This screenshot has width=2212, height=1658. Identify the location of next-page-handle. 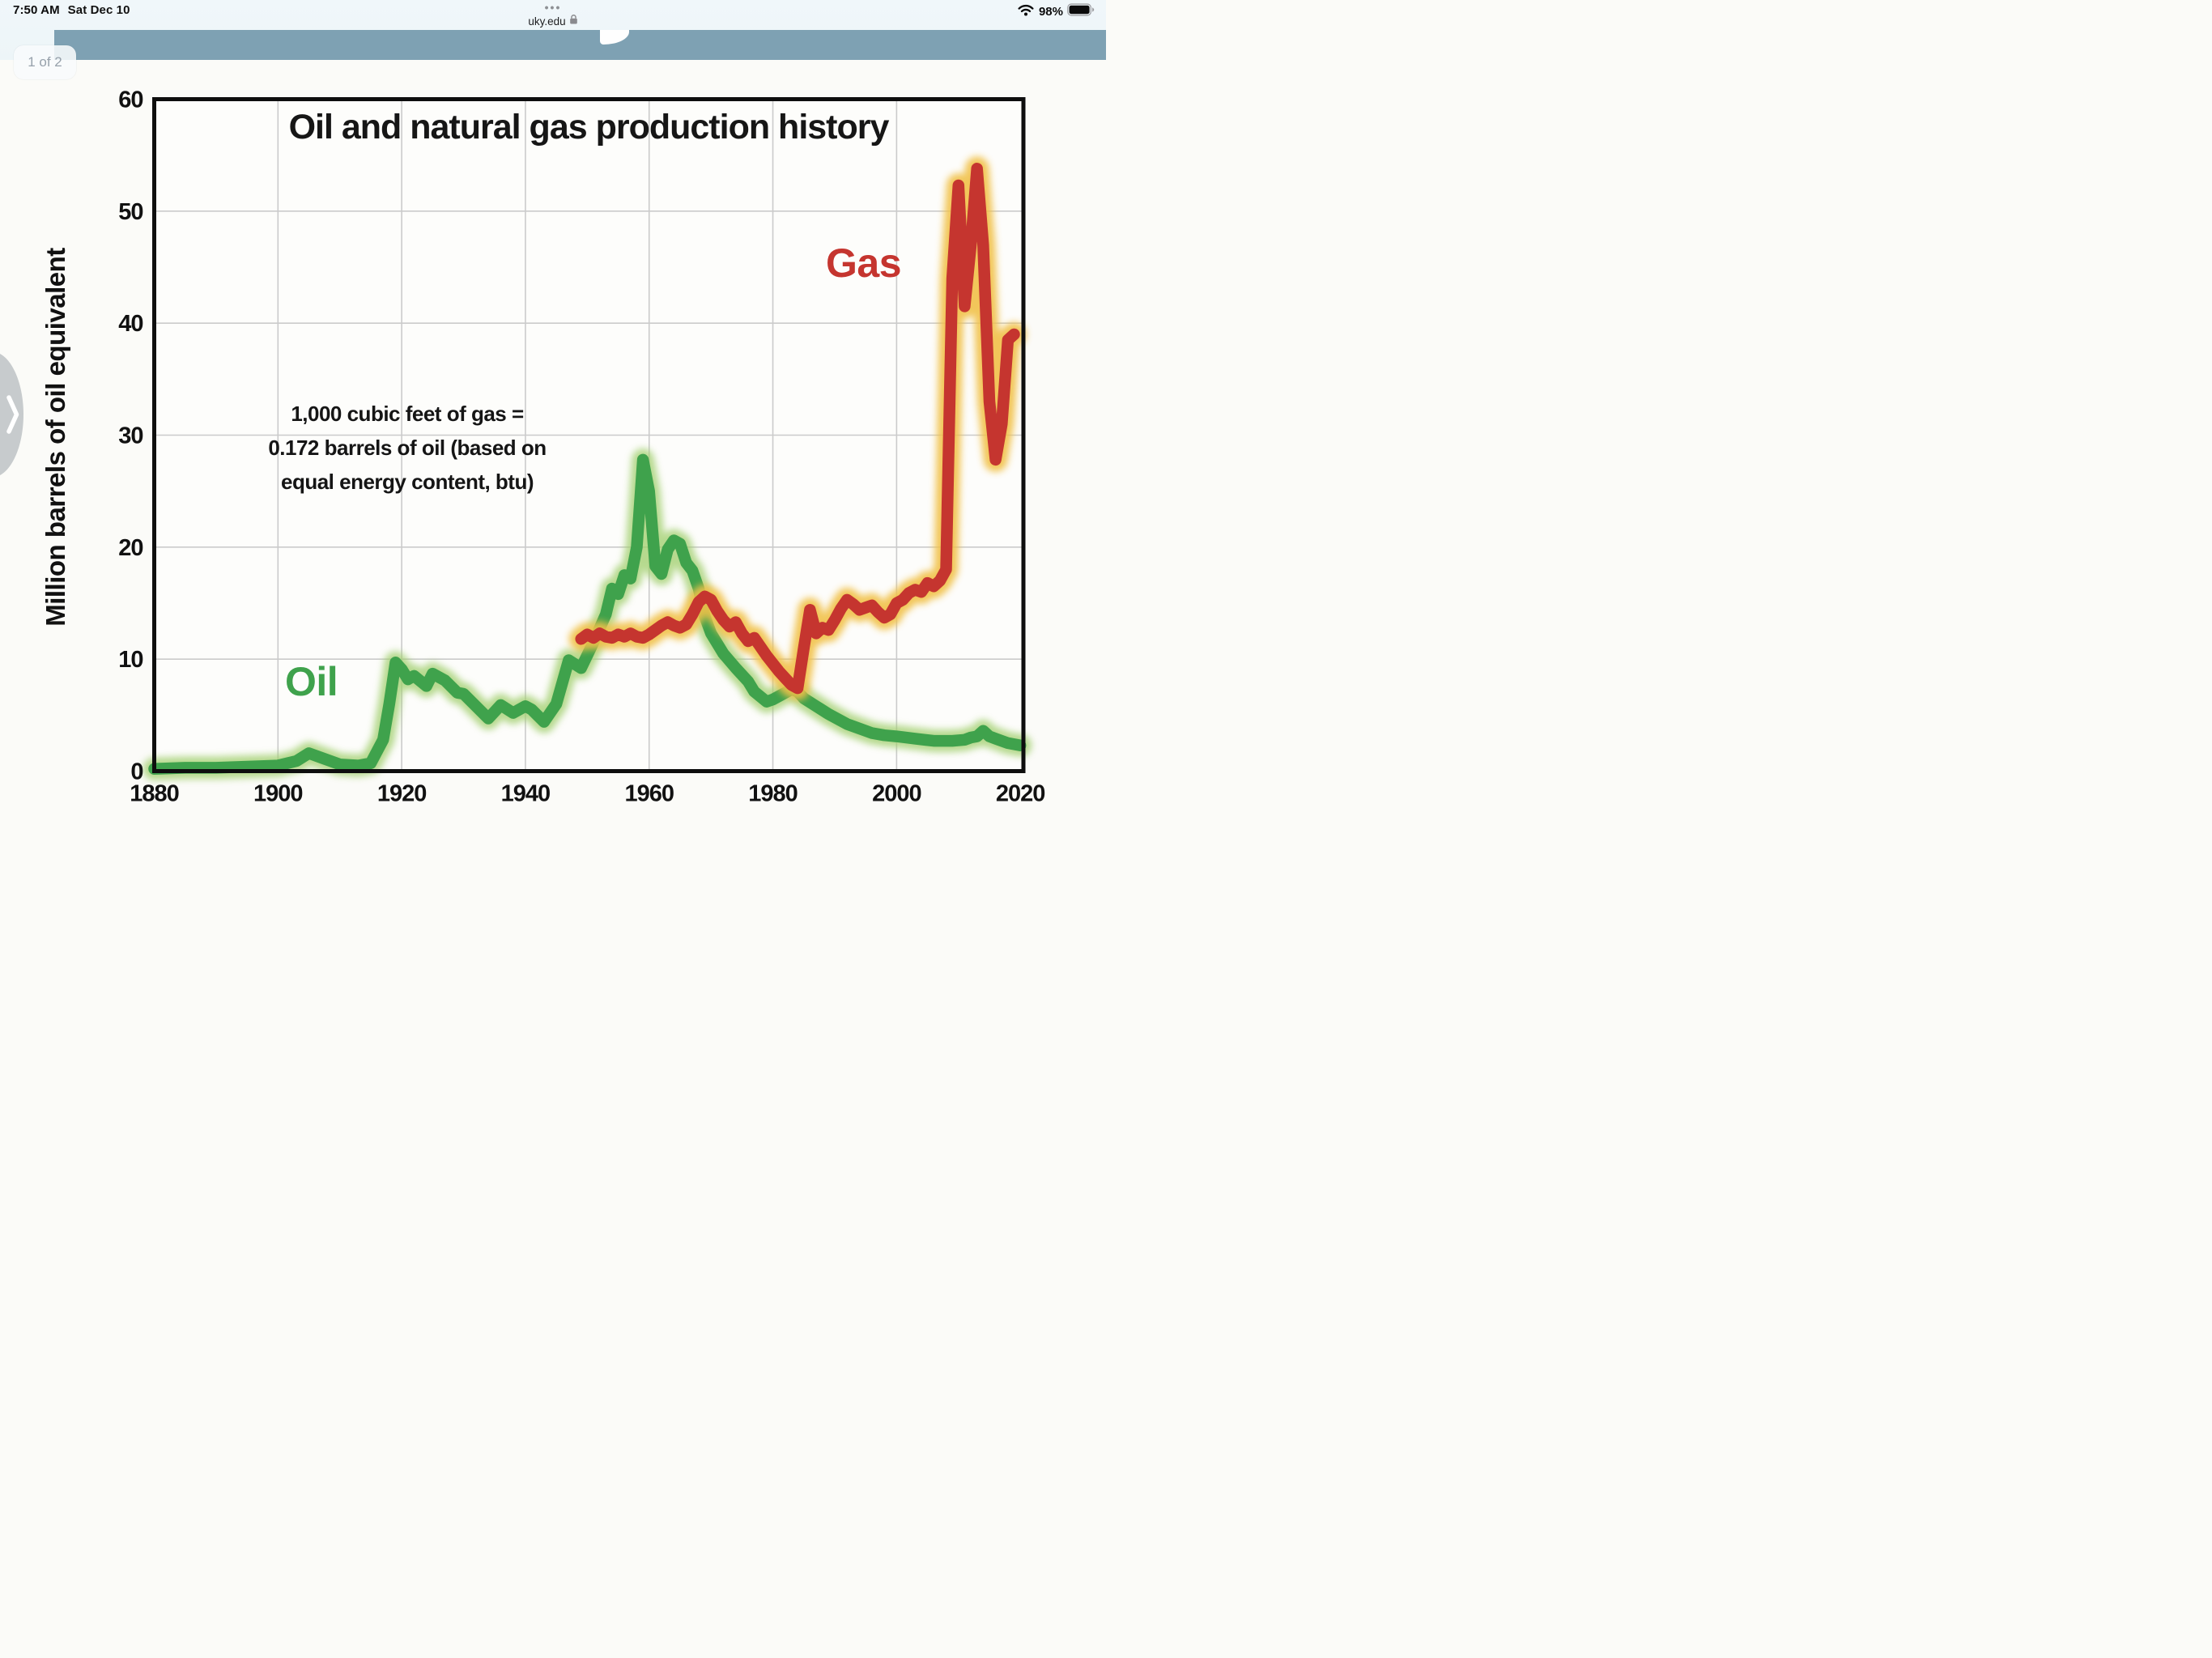
(12, 414).